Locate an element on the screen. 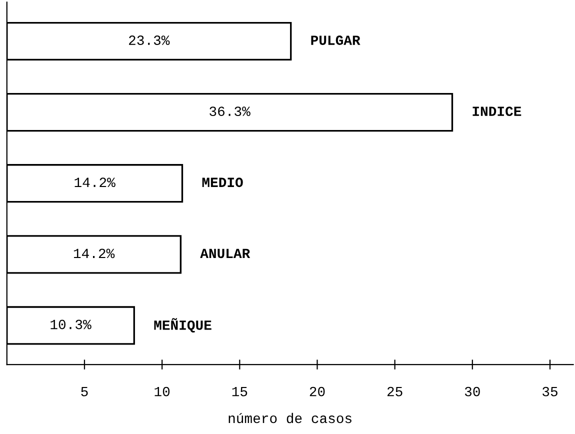 Image resolution: width=575 pixels, height=434 pixels. x-tick-label: 25 is located at coordinates (394, 391).